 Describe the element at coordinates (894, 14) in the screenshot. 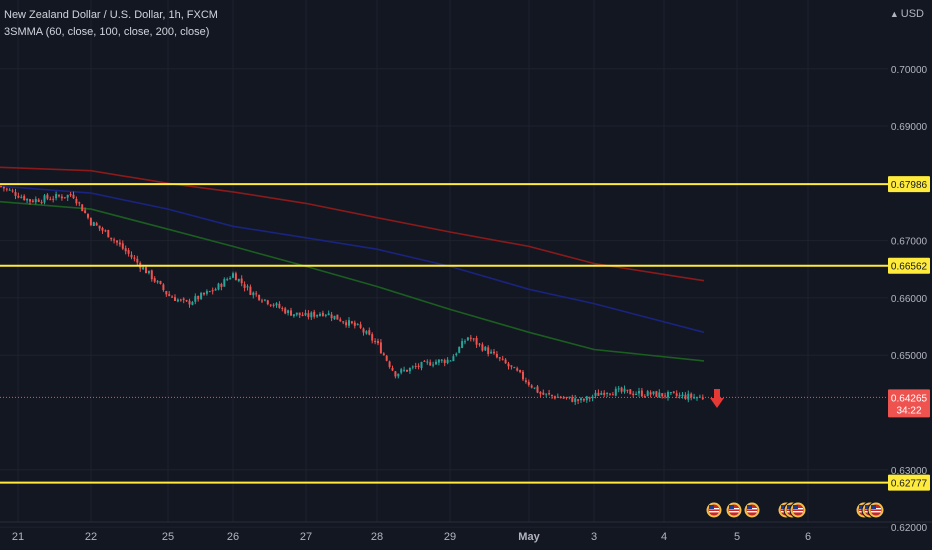

I see `caret-up-icon: ▲` at that location.